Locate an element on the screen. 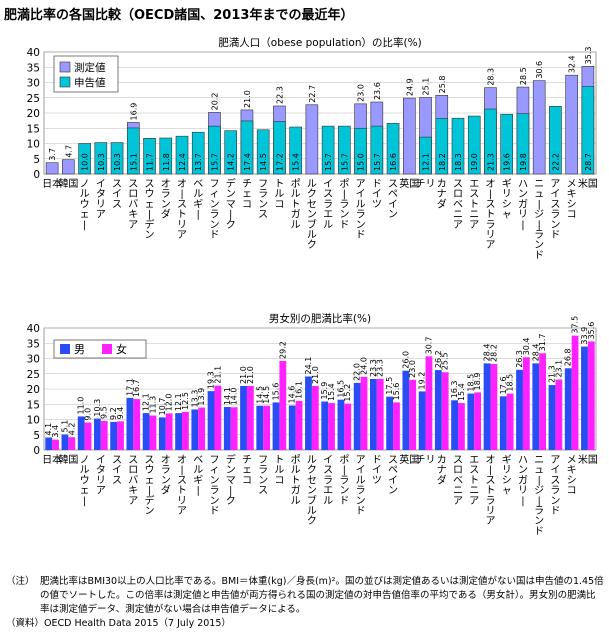 The height and width of the screenshot is (640, 609). bar-value-label: 20.2 is located at coordinates (214, 102).